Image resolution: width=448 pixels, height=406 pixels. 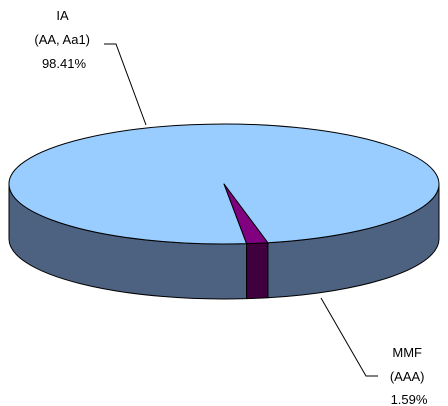 I want to click on leader-line-ia, so click(x=125, y=84).